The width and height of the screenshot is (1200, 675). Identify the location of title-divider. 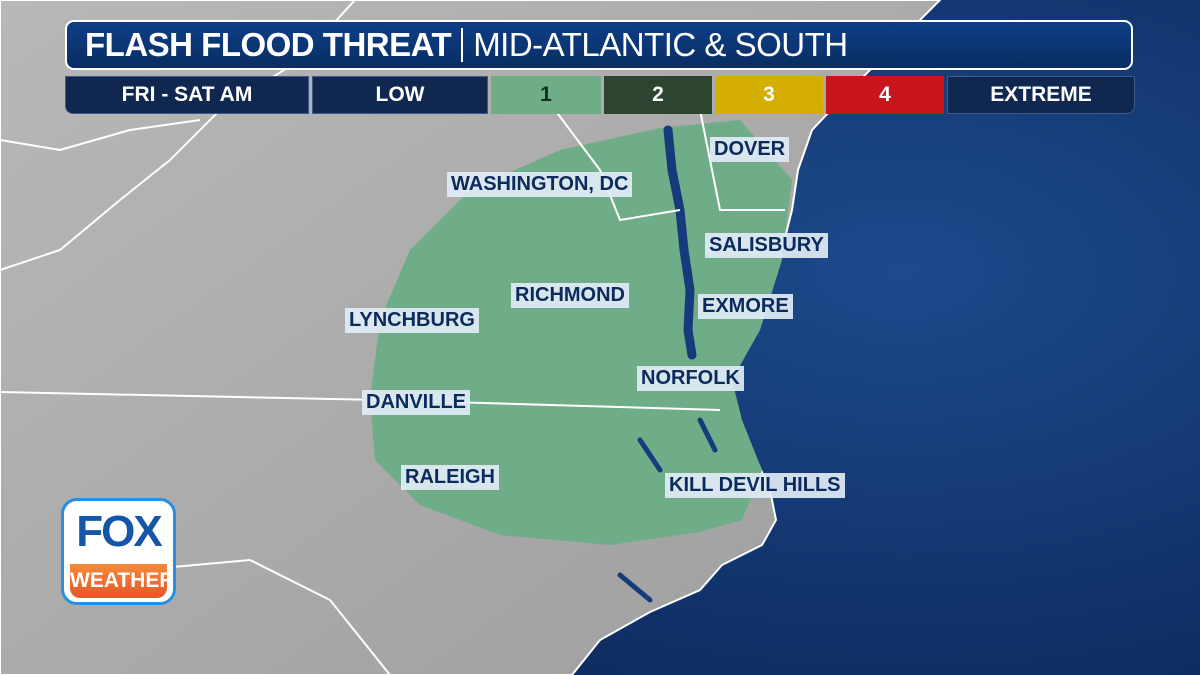
(462, 45).